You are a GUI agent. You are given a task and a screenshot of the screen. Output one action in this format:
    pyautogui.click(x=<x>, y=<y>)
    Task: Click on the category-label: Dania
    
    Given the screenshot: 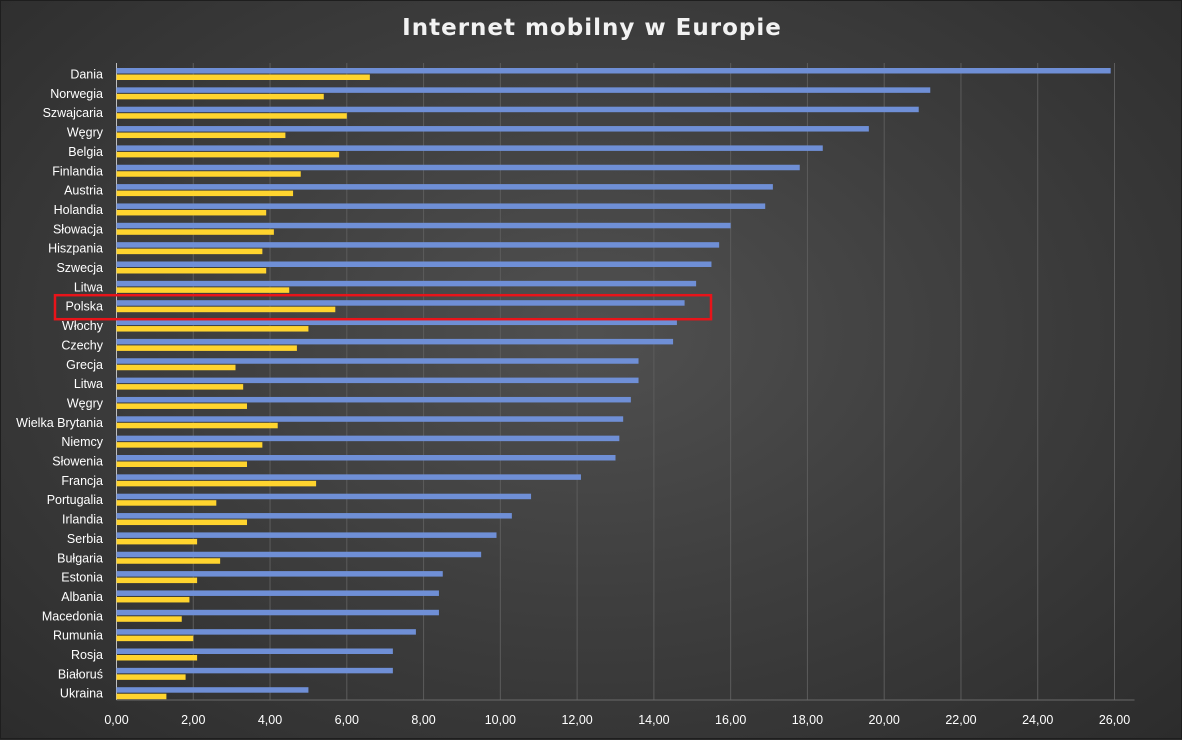 What is the action you would take?
    pyautogui.click(x=86, y=75)
    